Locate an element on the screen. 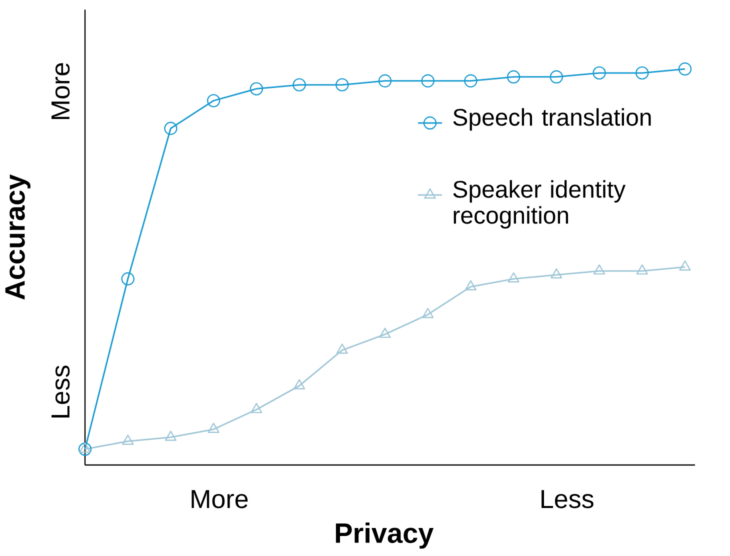 This screenshot has width=730, height=556. y-axis-title: Accuracy is located at coordinates (17, 237).